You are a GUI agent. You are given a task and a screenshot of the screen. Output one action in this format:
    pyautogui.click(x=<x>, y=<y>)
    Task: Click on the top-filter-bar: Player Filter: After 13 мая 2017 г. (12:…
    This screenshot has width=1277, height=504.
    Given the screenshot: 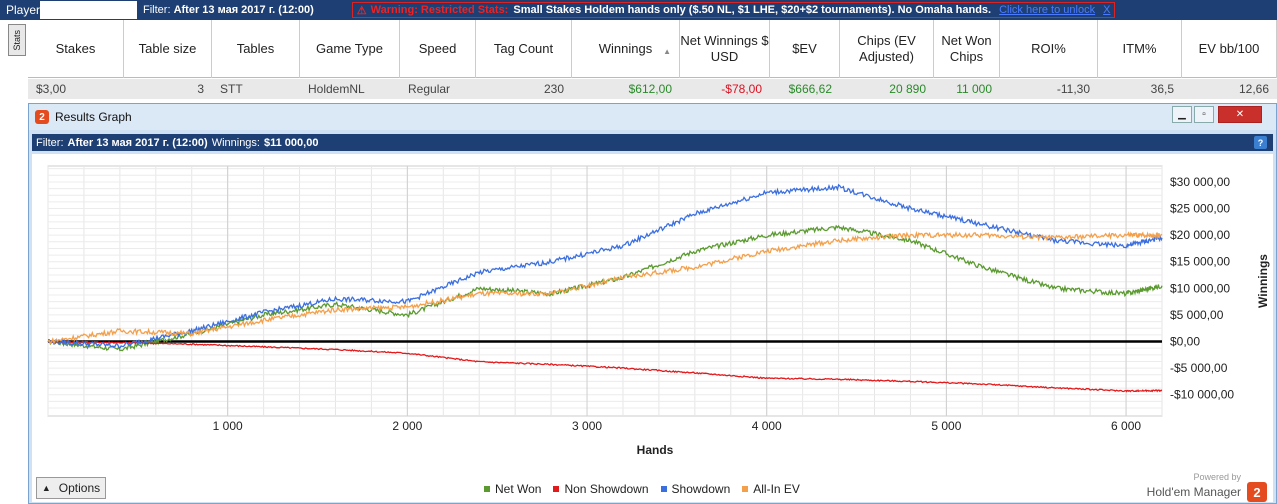 What is the action you would take?
    pyautogui.click(x=638, y=10)
    